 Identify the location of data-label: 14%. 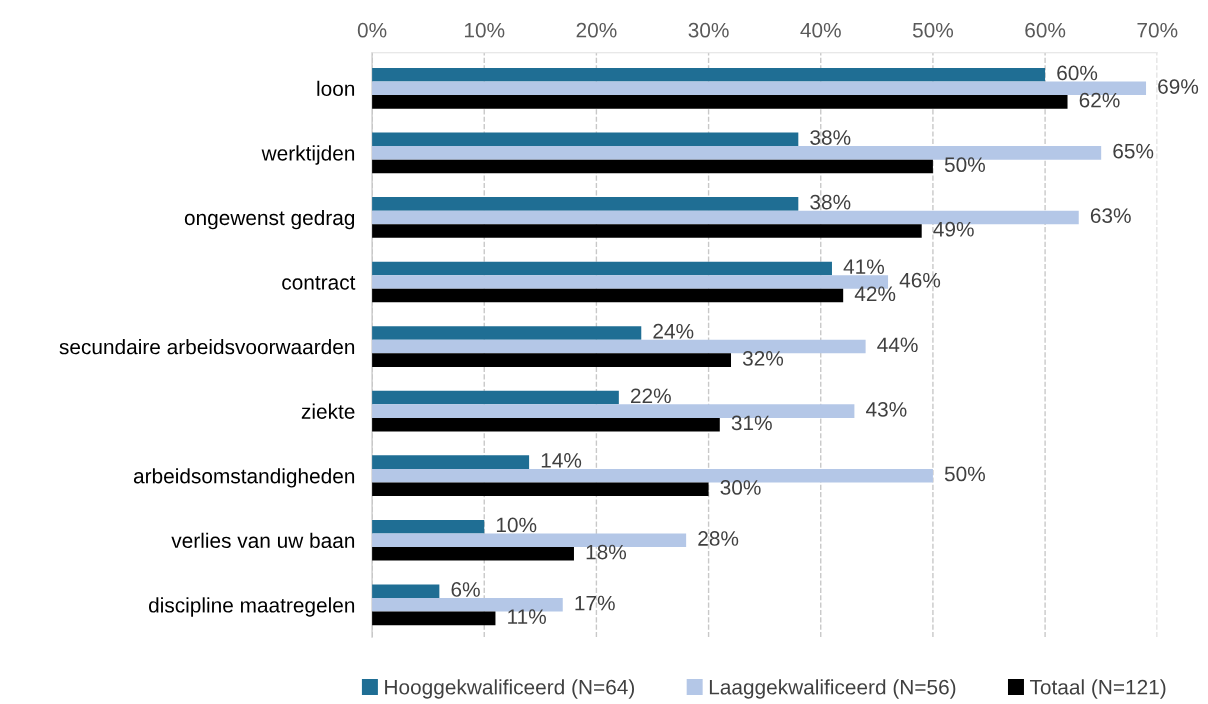
(561, 460).